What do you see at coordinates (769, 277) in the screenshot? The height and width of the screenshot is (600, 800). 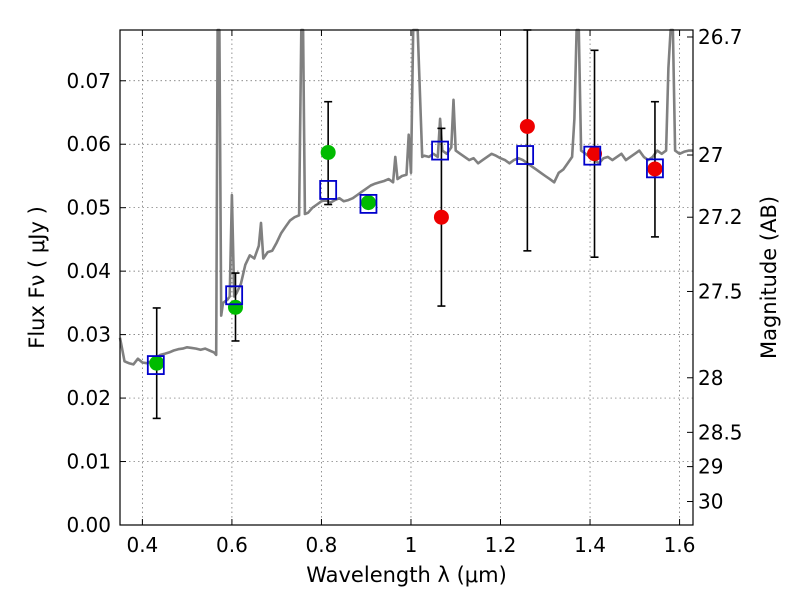 I see `y-axis-label-right: Magnitude (AB)` at bounding box center [769, 277].